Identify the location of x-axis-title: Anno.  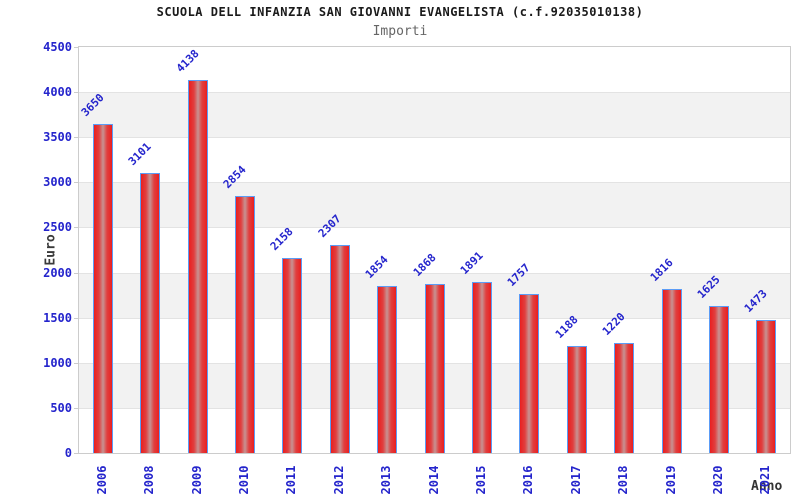
(767, 486).